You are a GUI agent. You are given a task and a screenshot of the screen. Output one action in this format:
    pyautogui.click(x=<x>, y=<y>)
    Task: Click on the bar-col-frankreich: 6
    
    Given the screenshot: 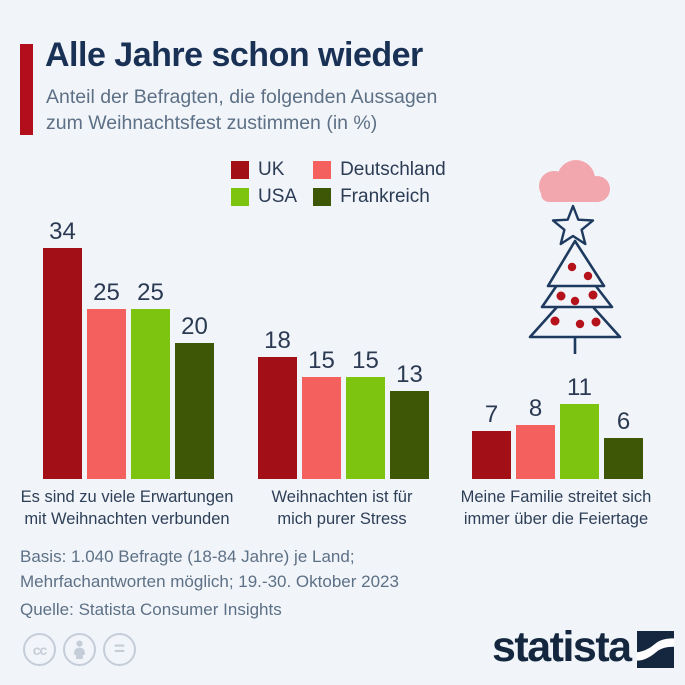 What is the action you would take?
    pyautogui.click(x=623, y=443)
    